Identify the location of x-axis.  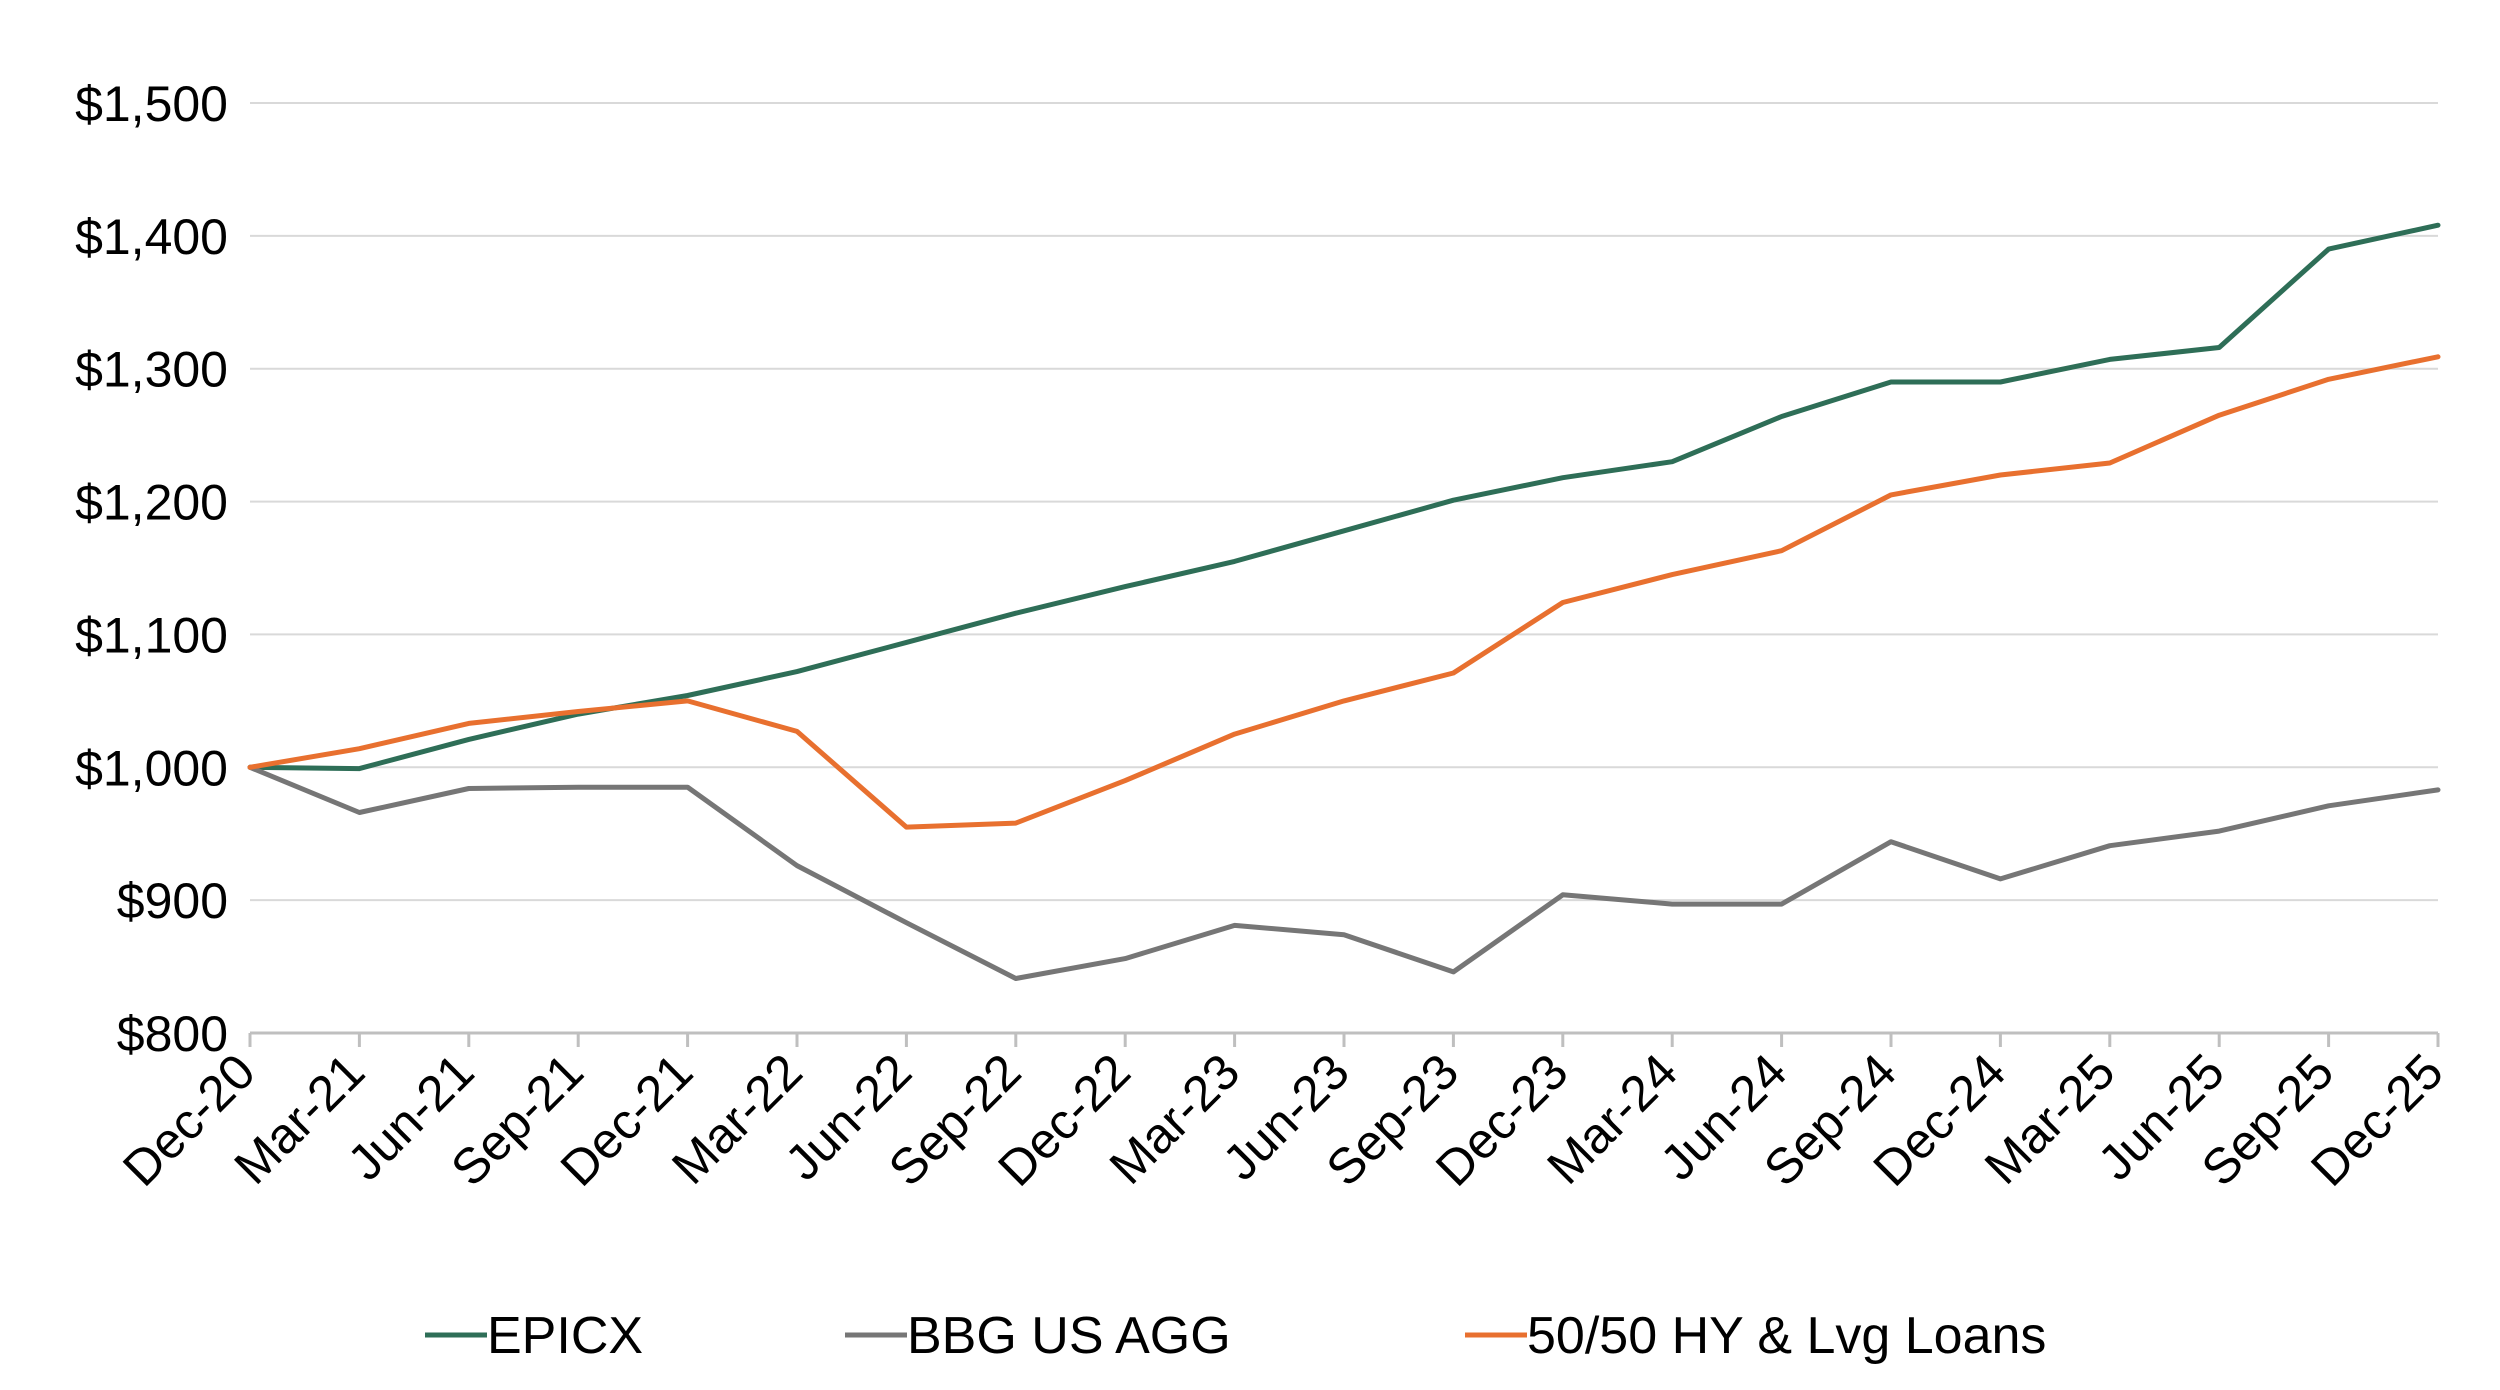
(1344, 1039).